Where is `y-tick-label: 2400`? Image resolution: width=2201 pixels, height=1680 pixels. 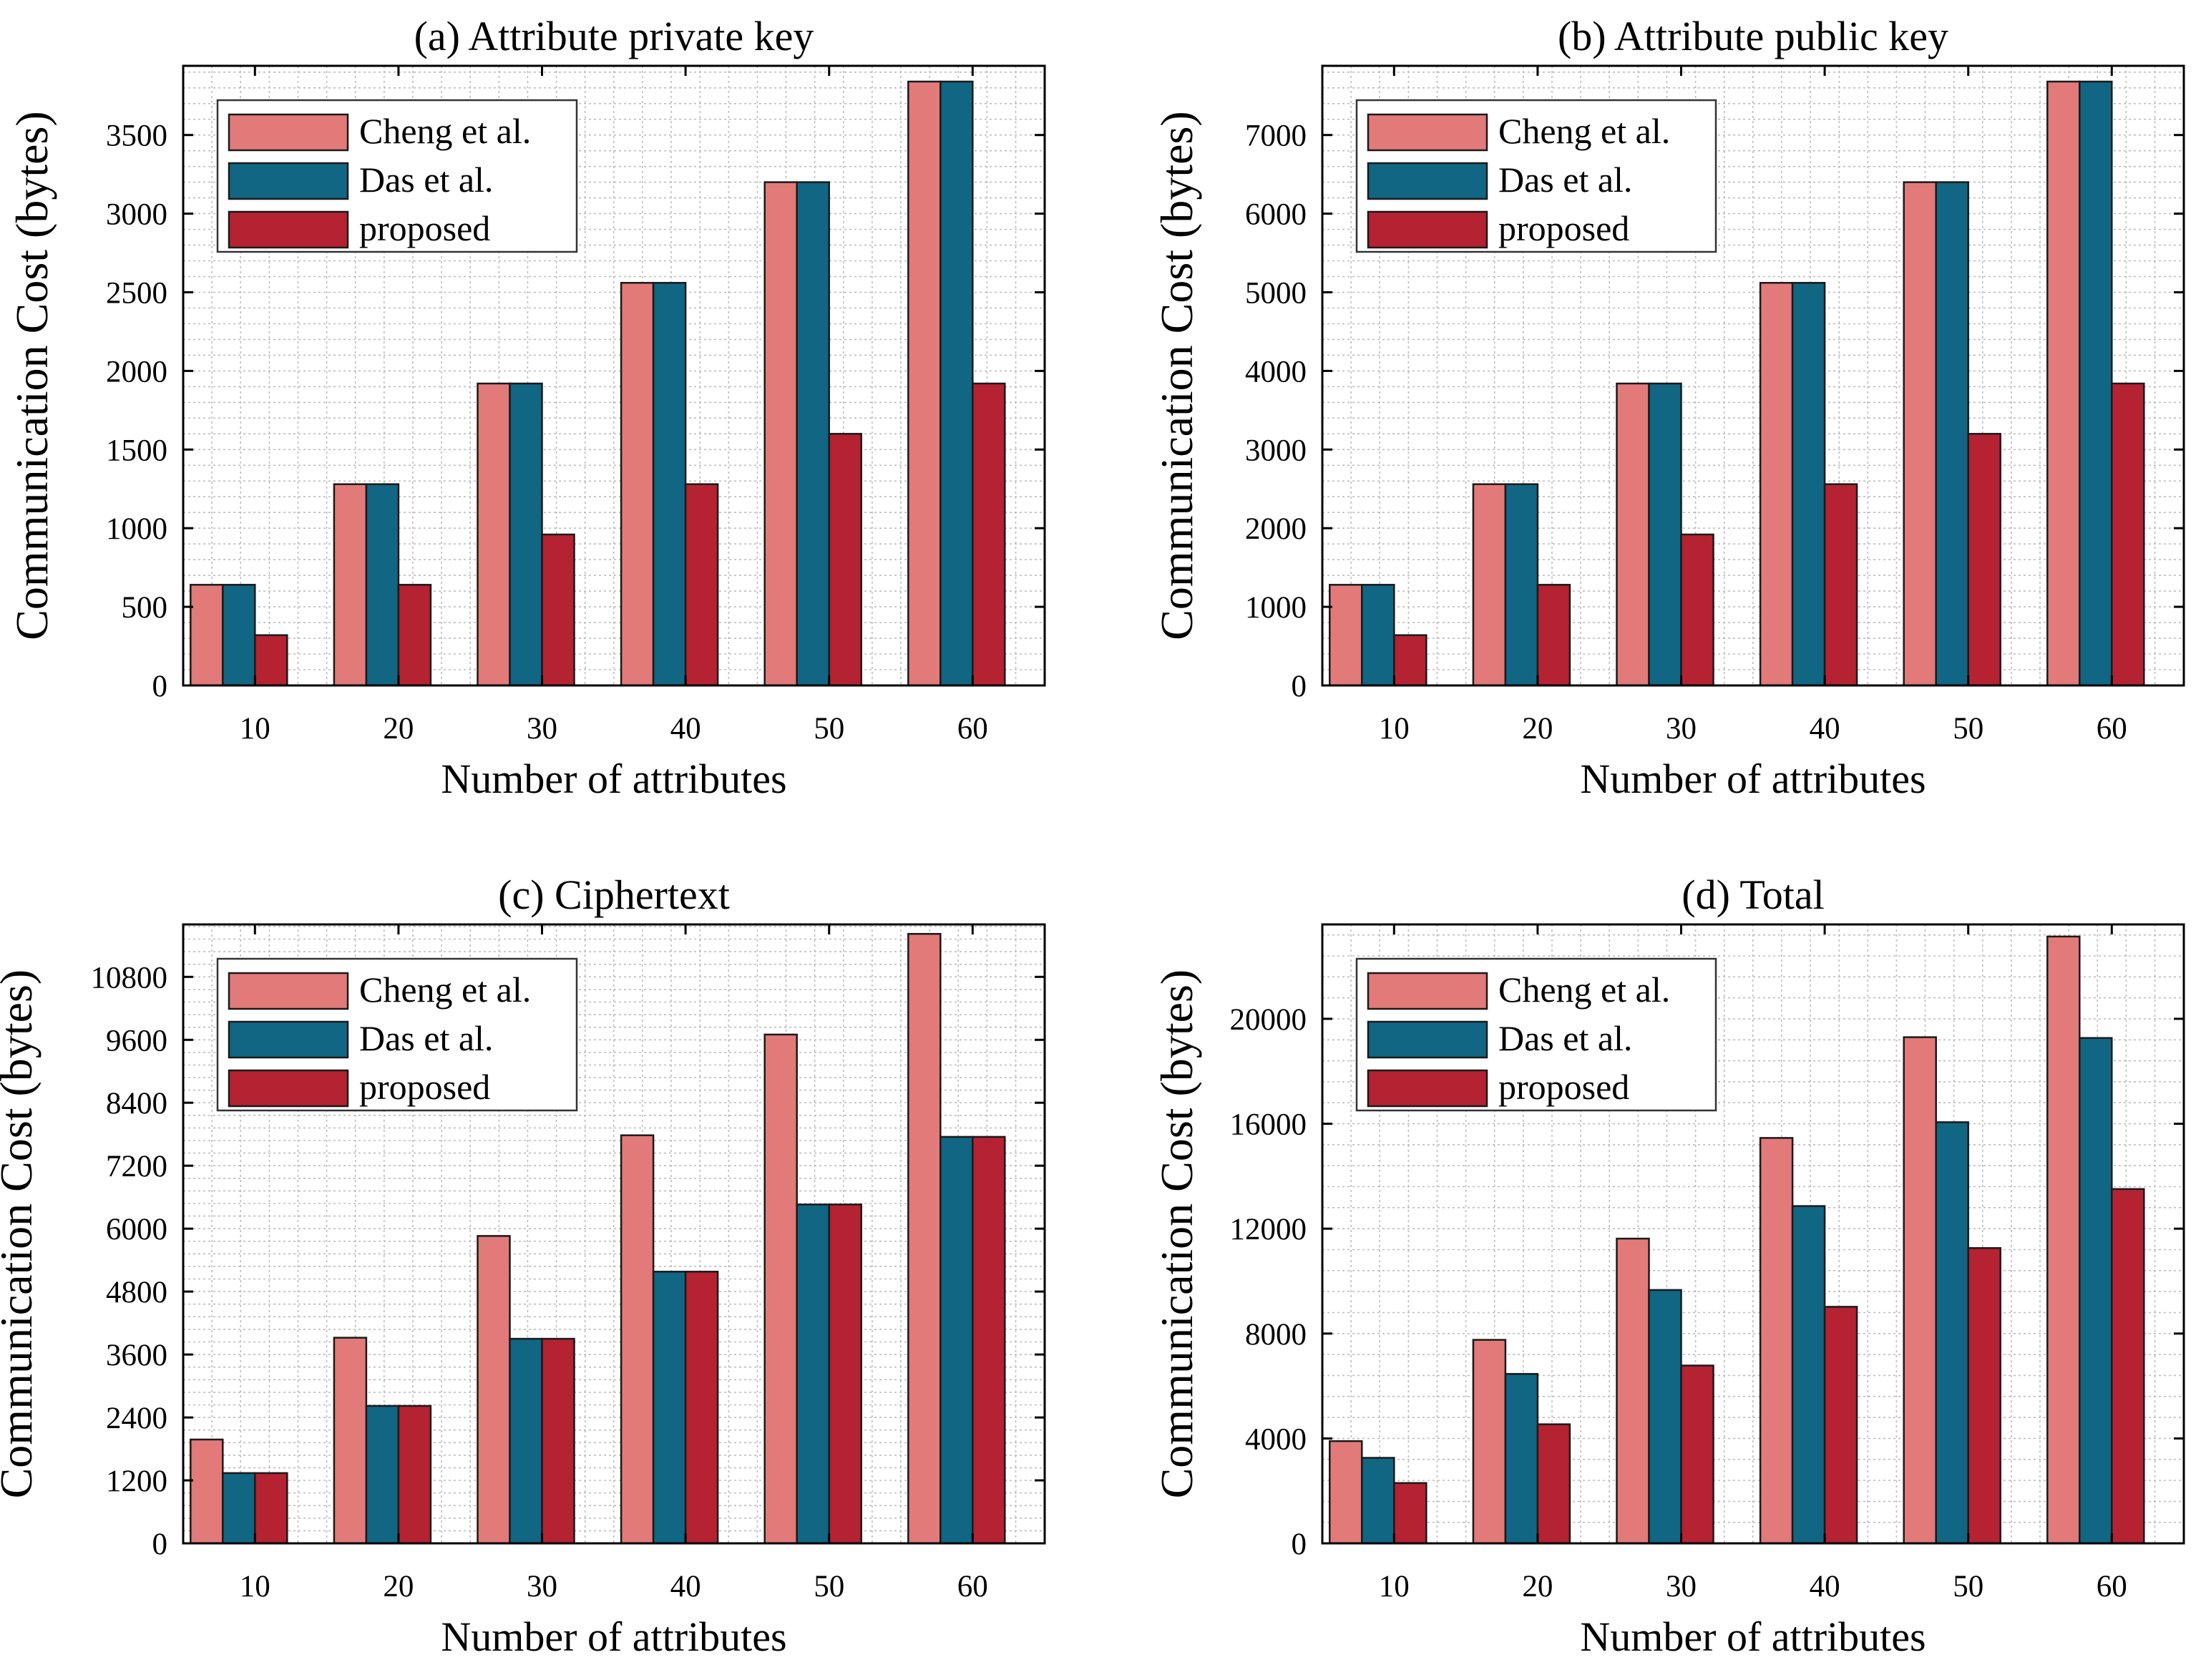
y-tick-label: 2400 is located at coordinates (136, 1418).